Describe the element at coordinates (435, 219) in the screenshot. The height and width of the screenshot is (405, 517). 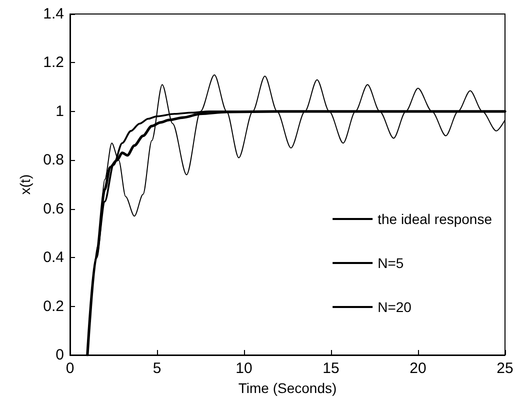
I see `legend-label: the ideal response` at that location.